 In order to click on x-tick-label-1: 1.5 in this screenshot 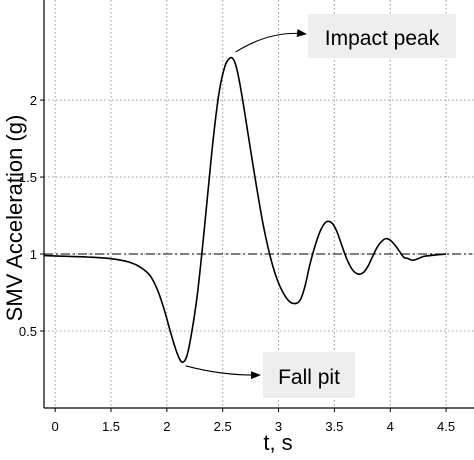, I will do `click(111, 426)`.